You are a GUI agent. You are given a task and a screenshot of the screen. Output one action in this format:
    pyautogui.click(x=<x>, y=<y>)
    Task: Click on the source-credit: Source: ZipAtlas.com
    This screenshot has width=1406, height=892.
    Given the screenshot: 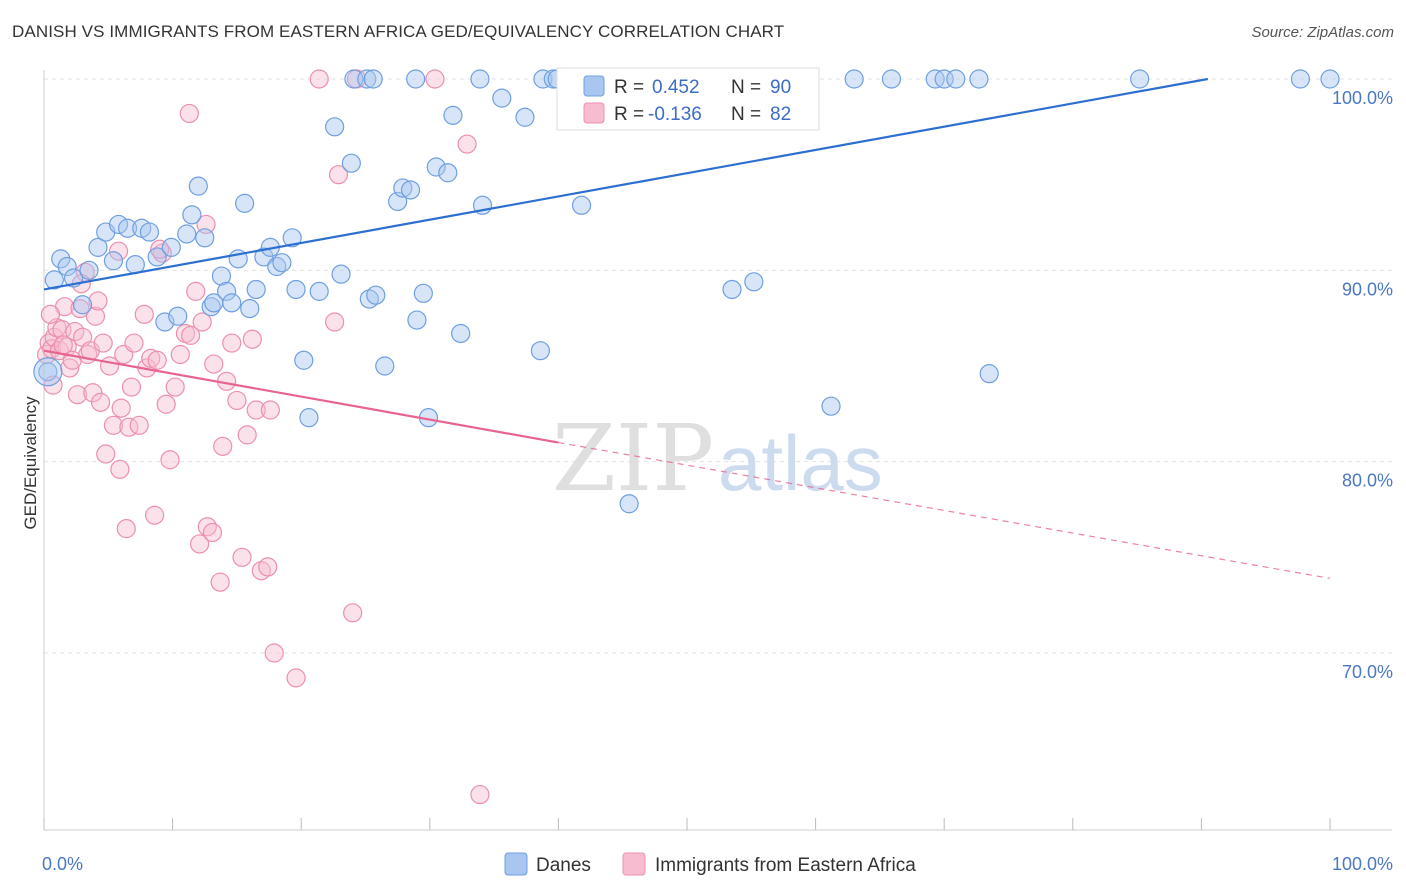 What is the action you would take?
    pyautogui.click(x=1322, y=32)
    